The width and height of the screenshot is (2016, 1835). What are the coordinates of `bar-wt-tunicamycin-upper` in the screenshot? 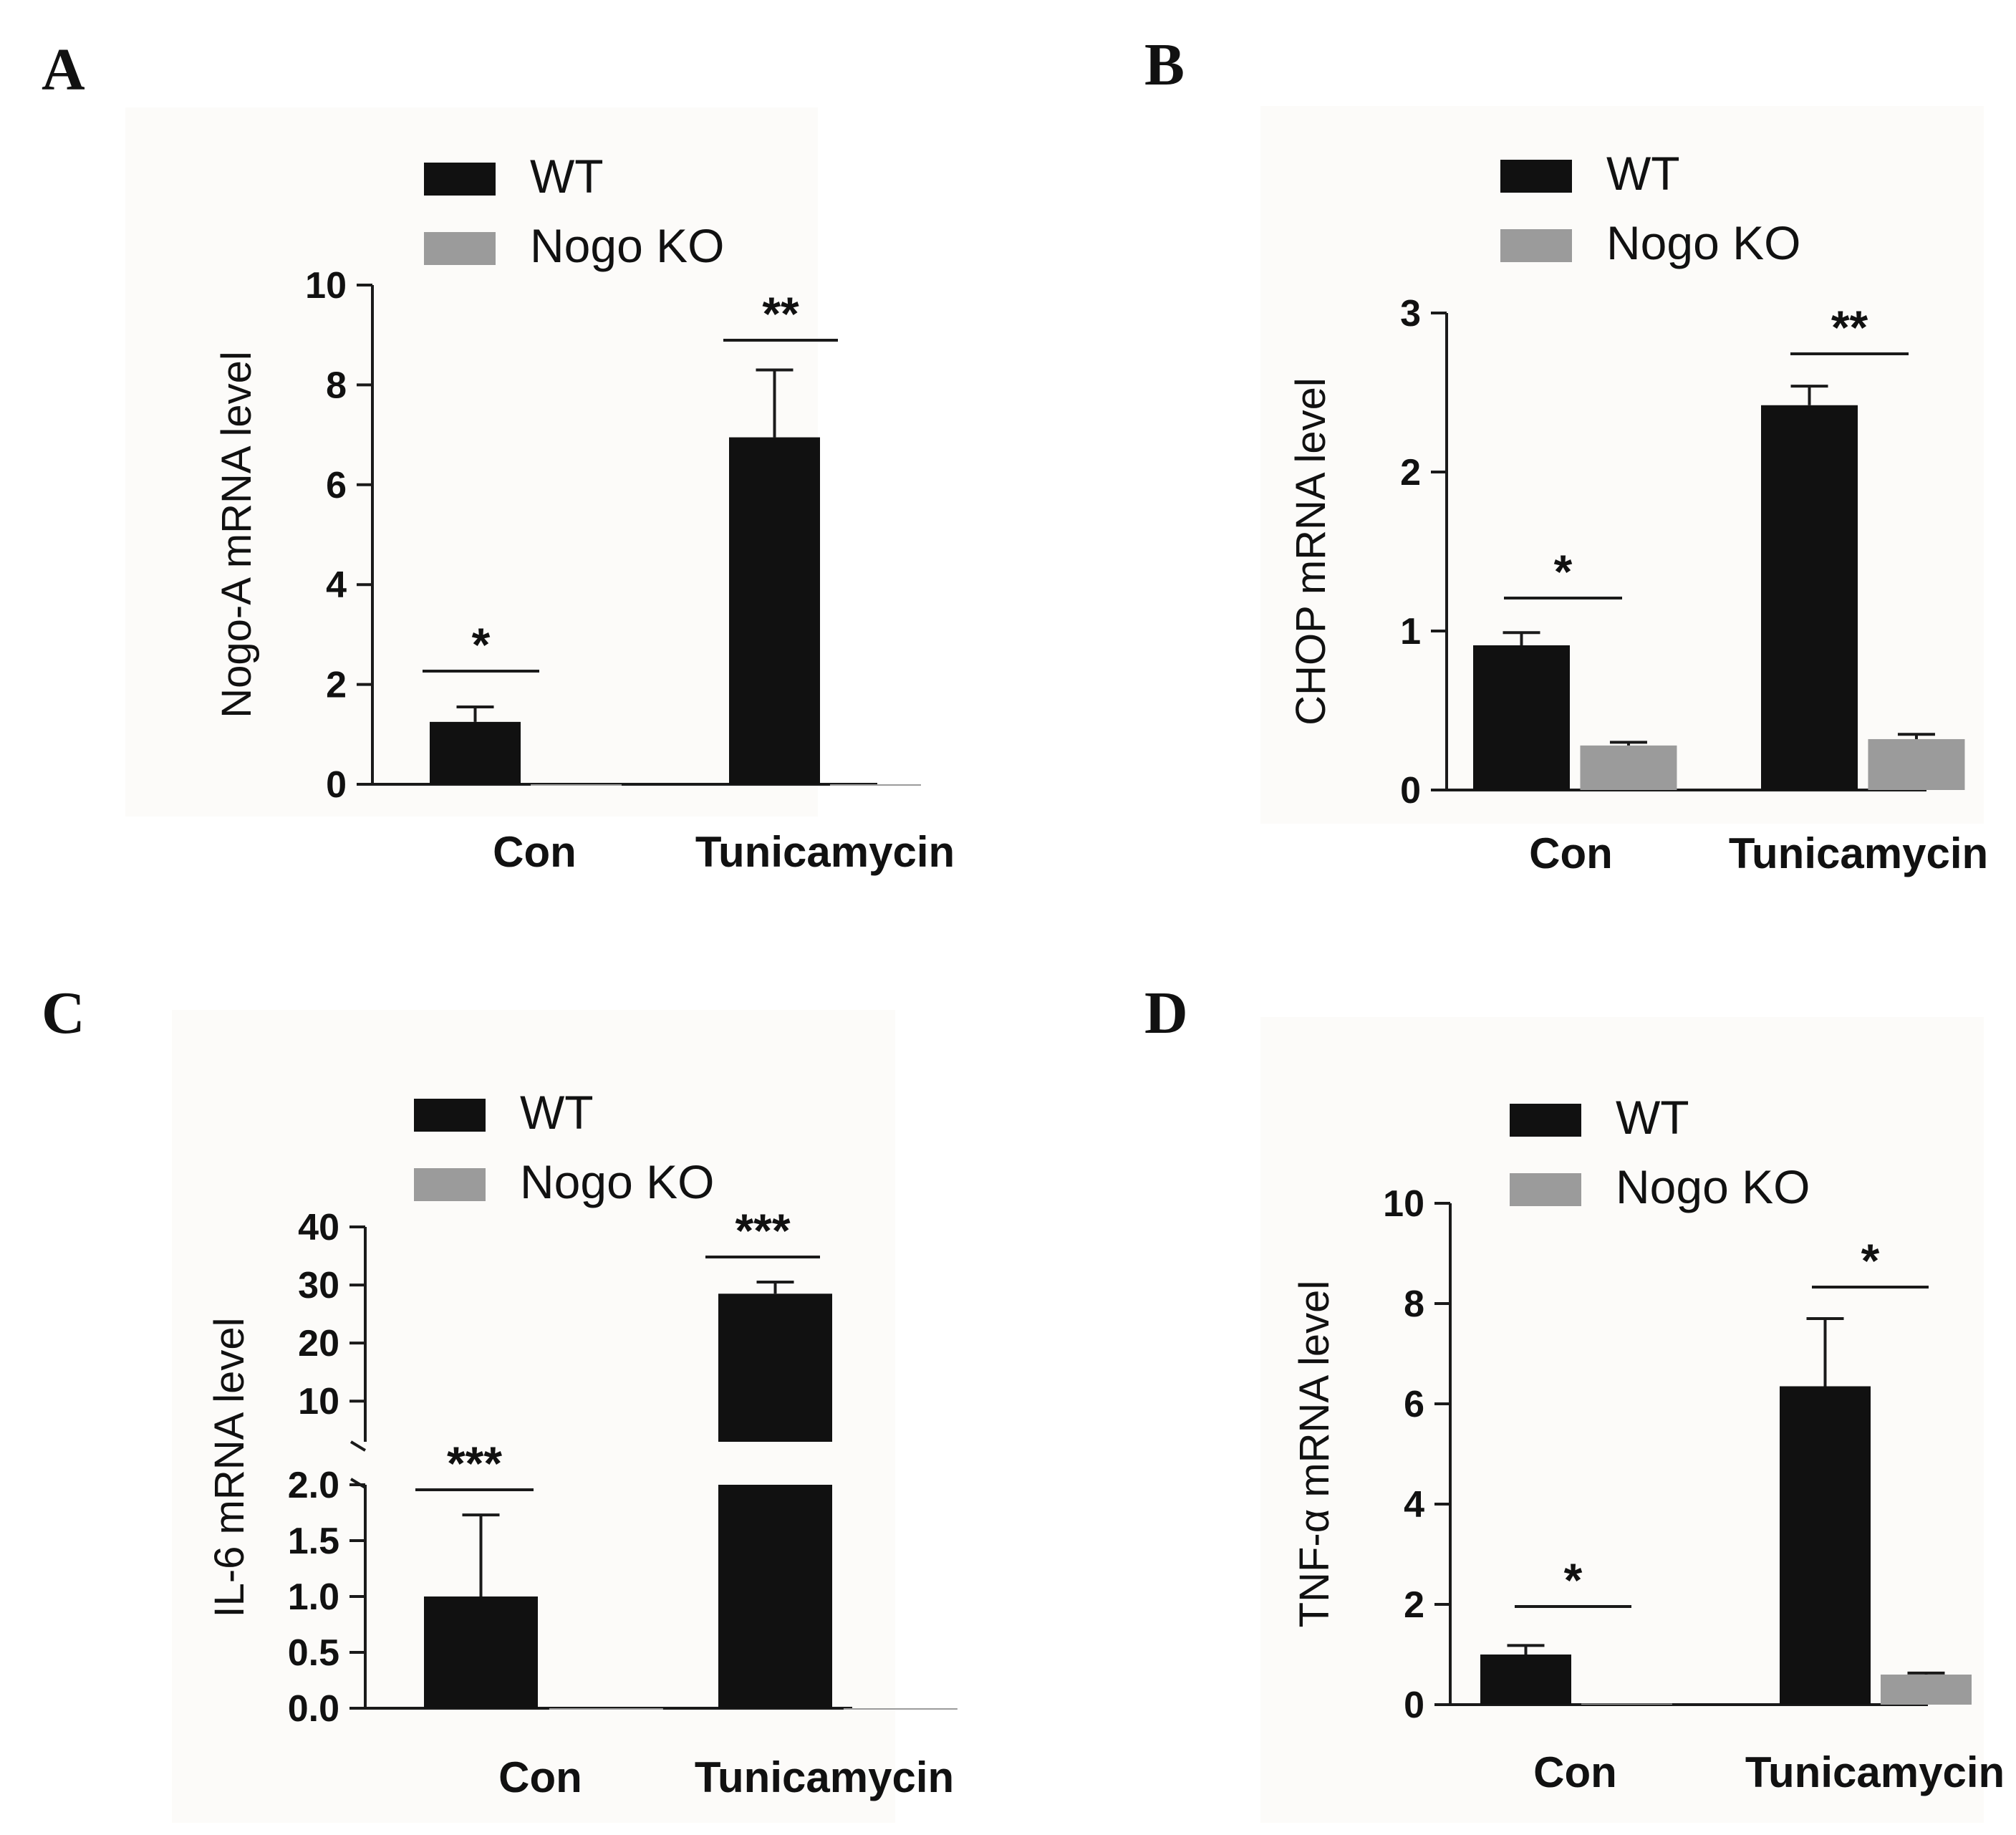 It's located at (775, 1368).